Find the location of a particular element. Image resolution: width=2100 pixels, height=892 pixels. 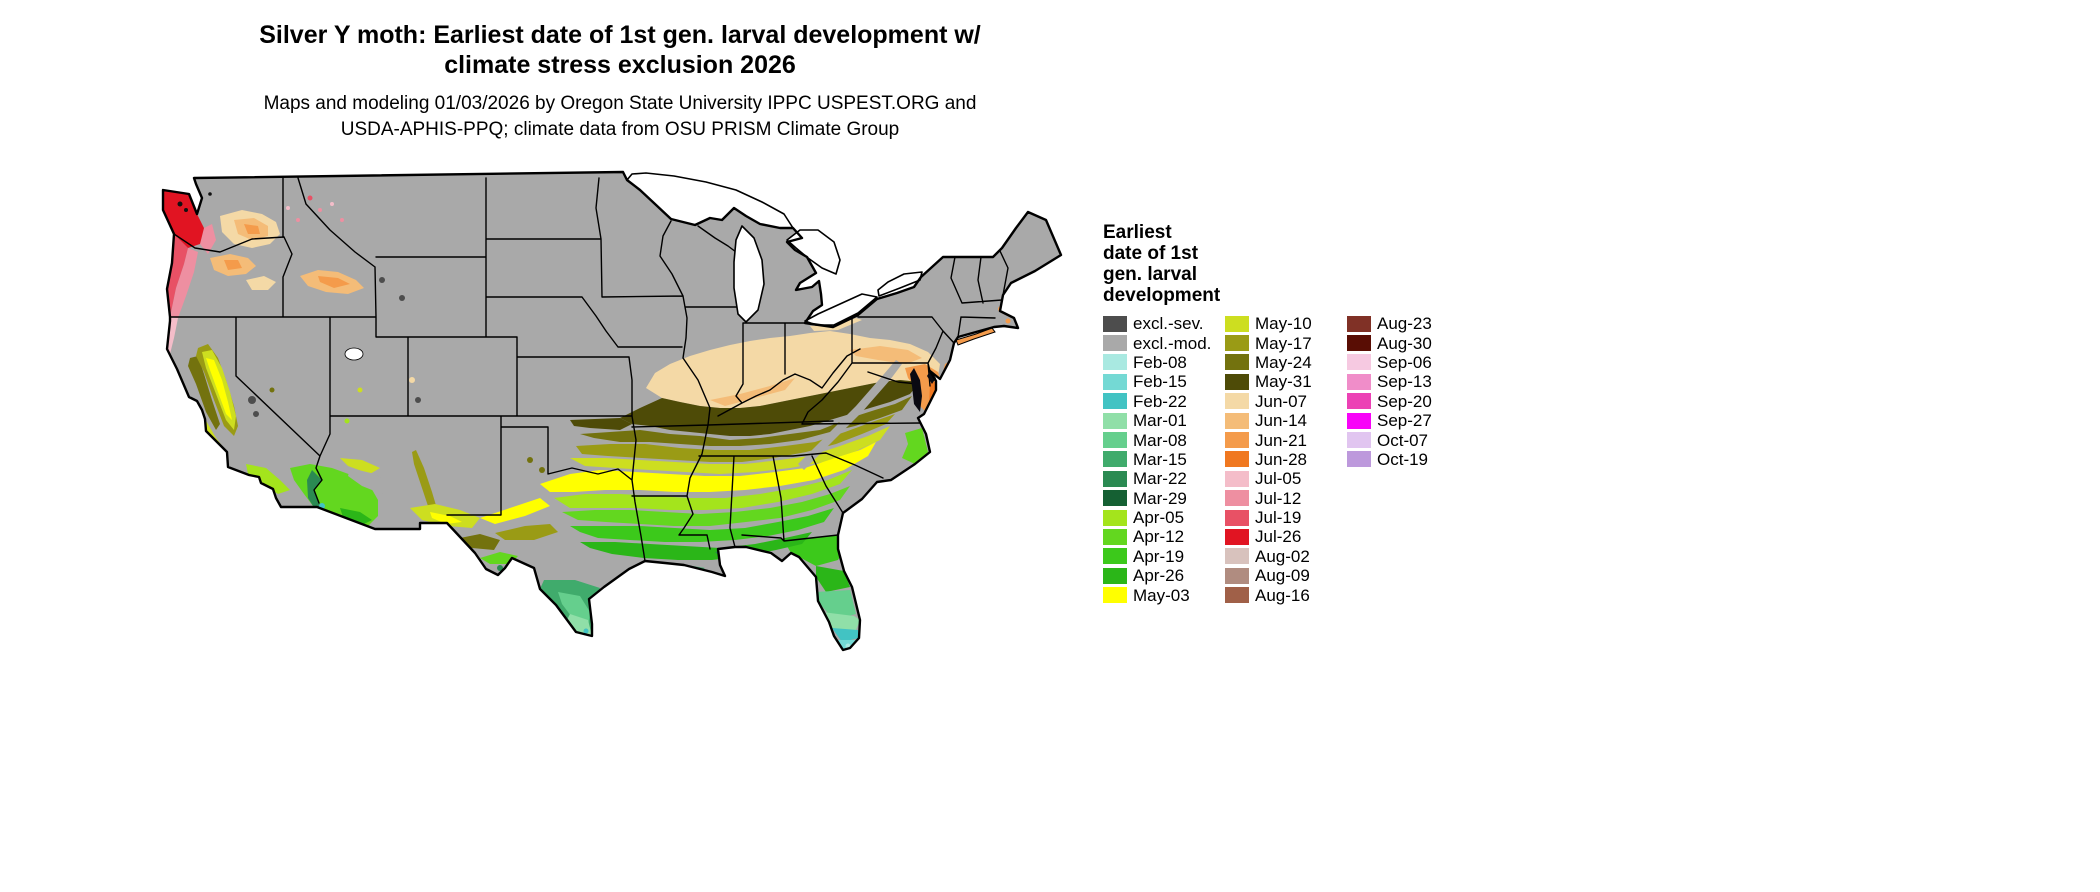

legend-label: May-03 is located at coordinates (1161, 595).